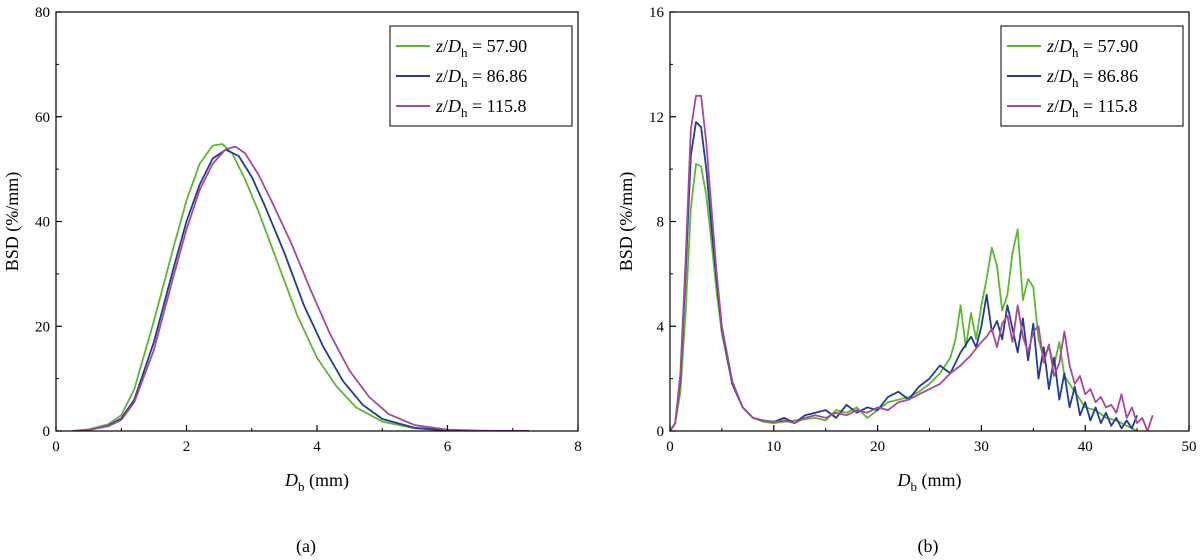 Image resolution: width=1200 pixels, height=560 pixels. I want to click on caption-b: (b), so click(928, 546).